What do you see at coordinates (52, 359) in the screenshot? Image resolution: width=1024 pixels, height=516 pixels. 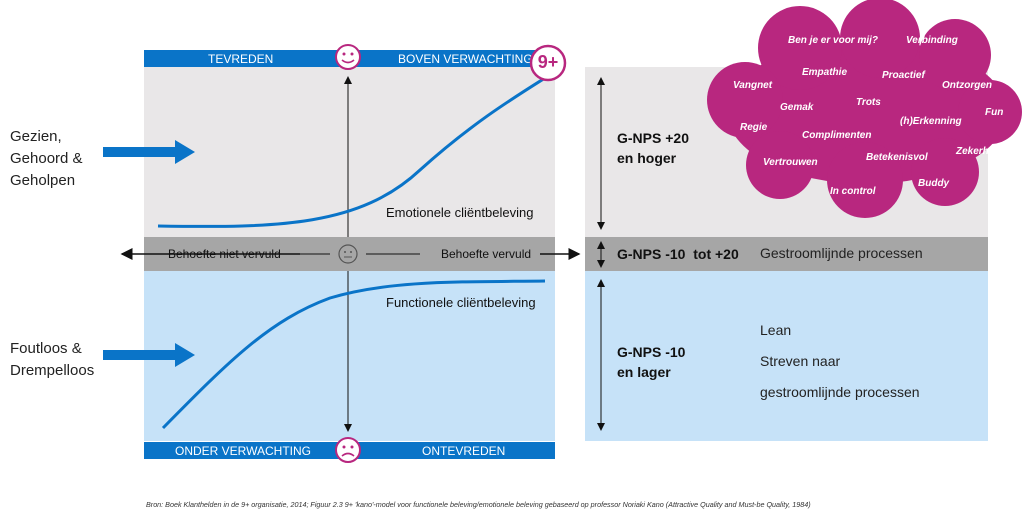 I see `left-label-bottom: Foutloos & Drempelloos` at bounding box center [52, 359].